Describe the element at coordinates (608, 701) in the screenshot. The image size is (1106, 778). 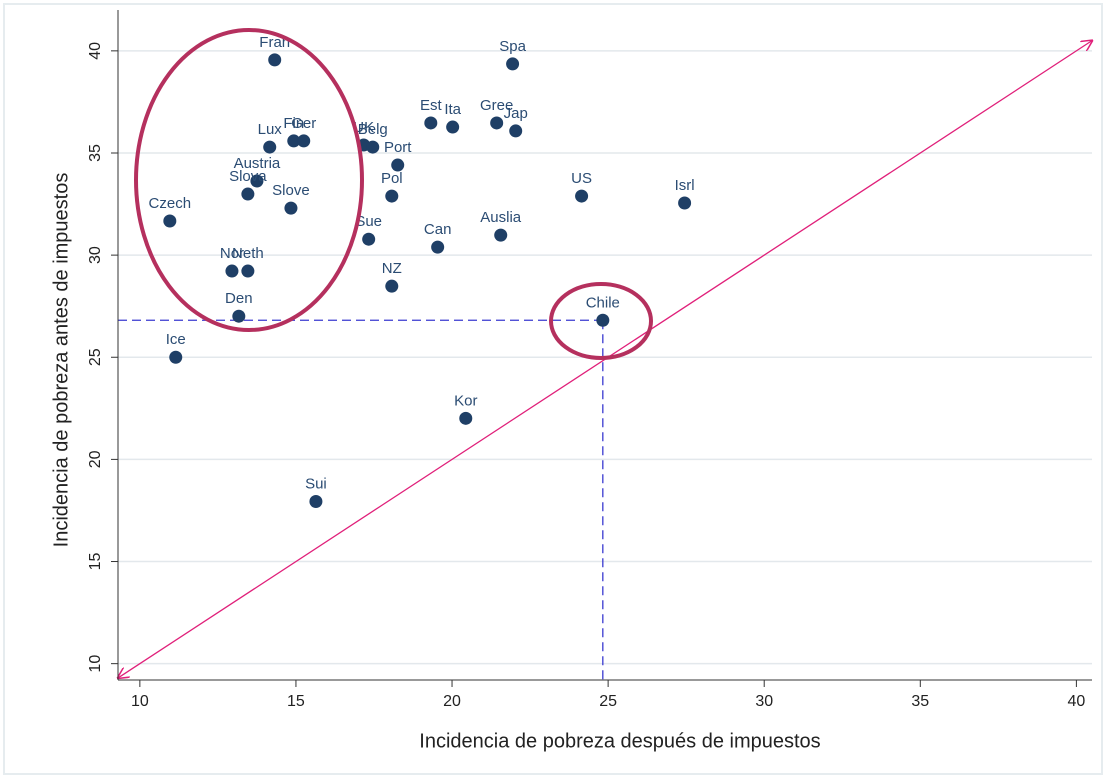
I see `x-tick-label: 25` at that location.